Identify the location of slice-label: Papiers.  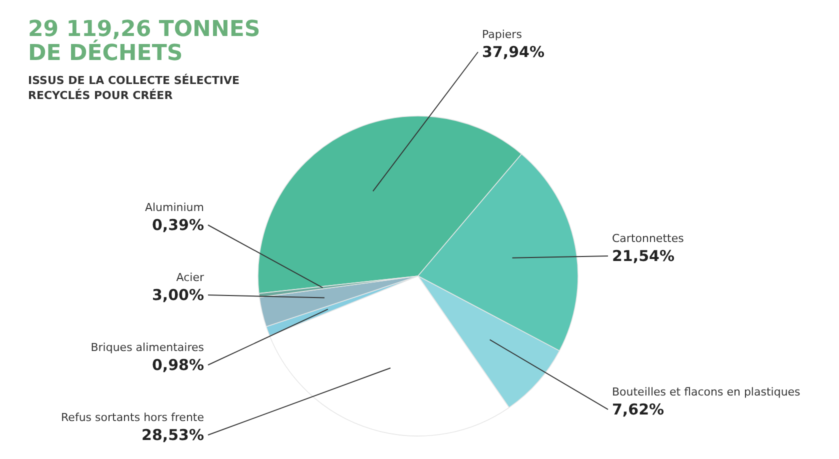
(502, 34).